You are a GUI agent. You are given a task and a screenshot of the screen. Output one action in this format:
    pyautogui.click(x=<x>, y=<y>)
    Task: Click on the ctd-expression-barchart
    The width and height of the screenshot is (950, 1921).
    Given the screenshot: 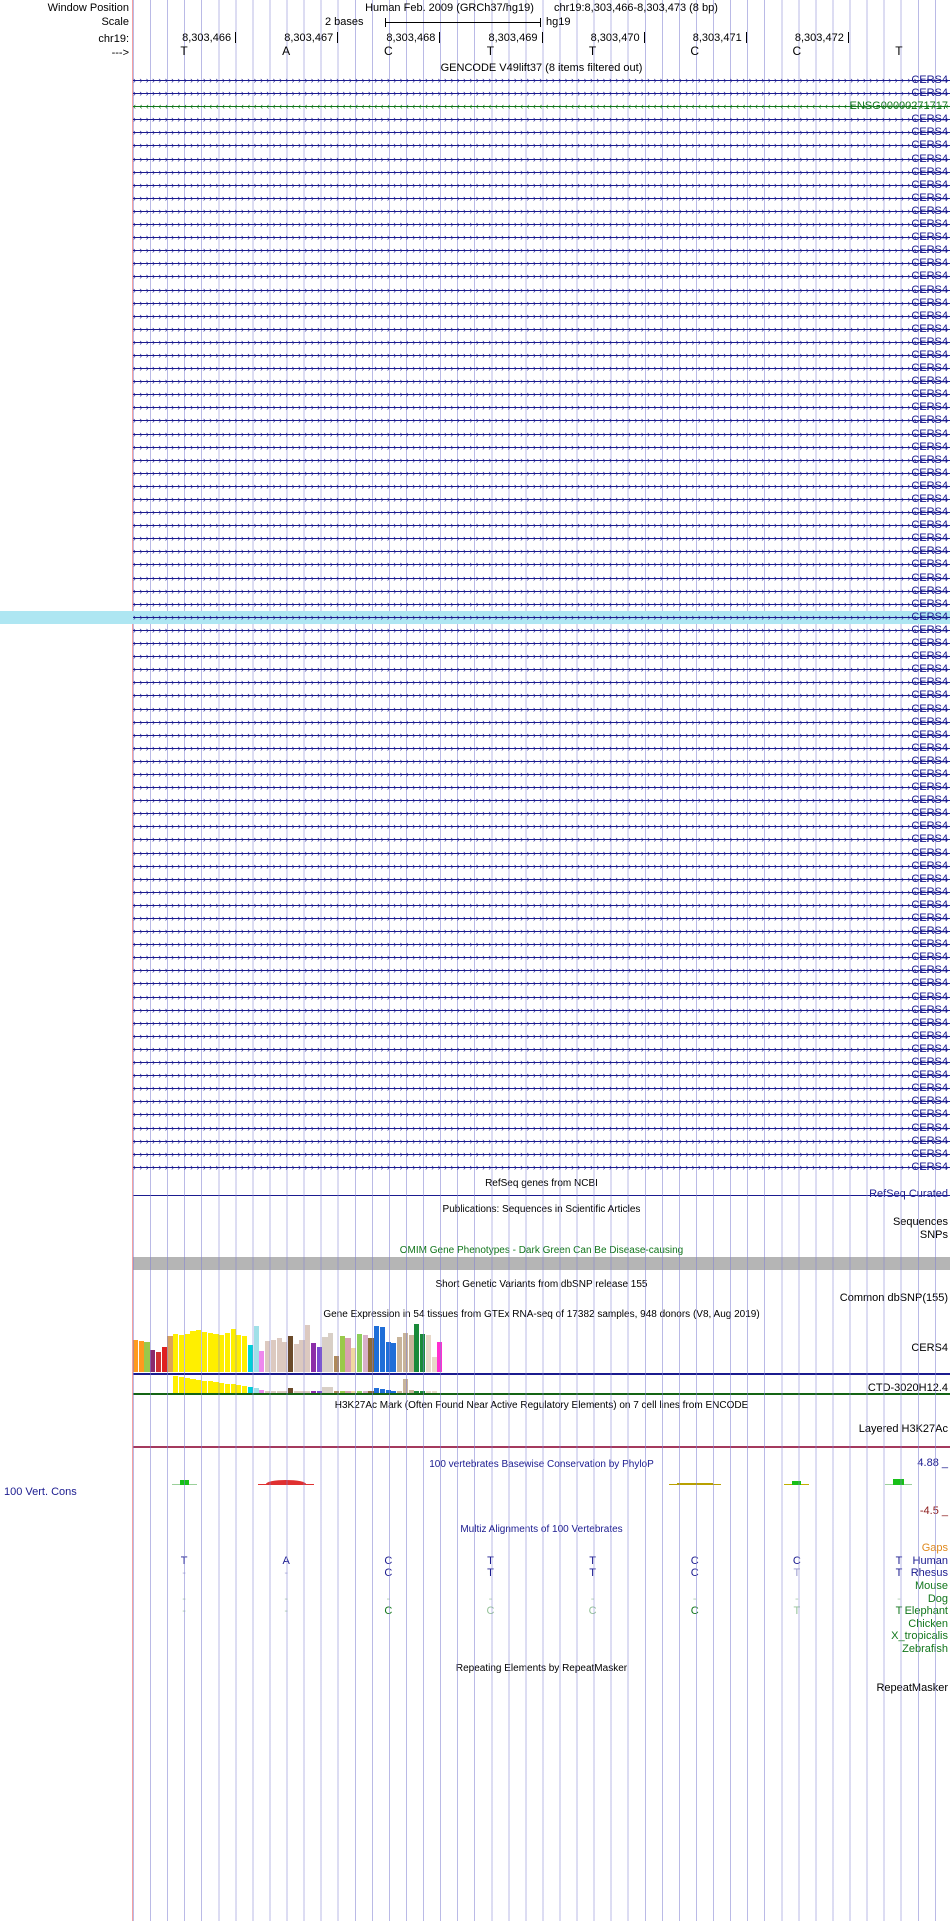 What is the action you would take?
    pyautogui.click(x=288, y=1384)
    